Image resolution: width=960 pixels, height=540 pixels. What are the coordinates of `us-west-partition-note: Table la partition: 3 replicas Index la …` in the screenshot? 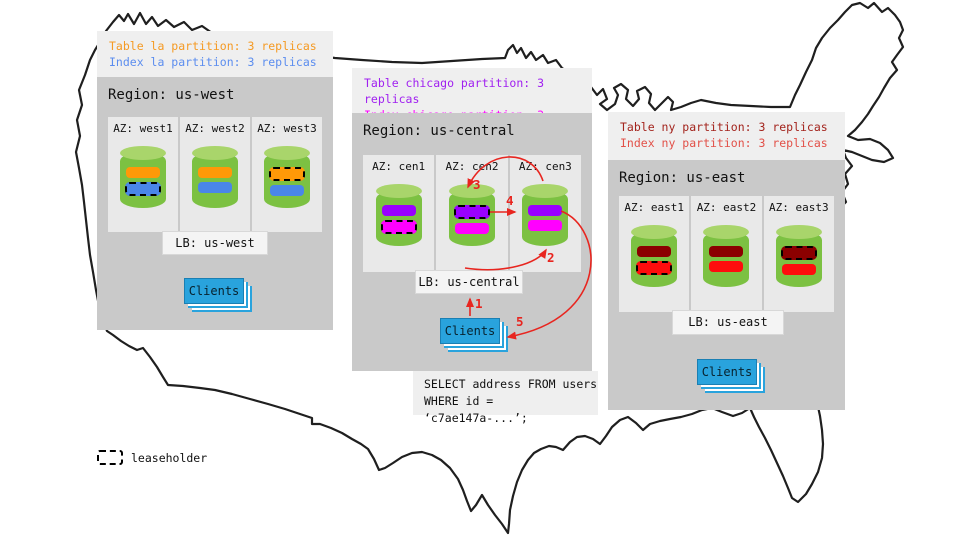 It's located at (215, 54).